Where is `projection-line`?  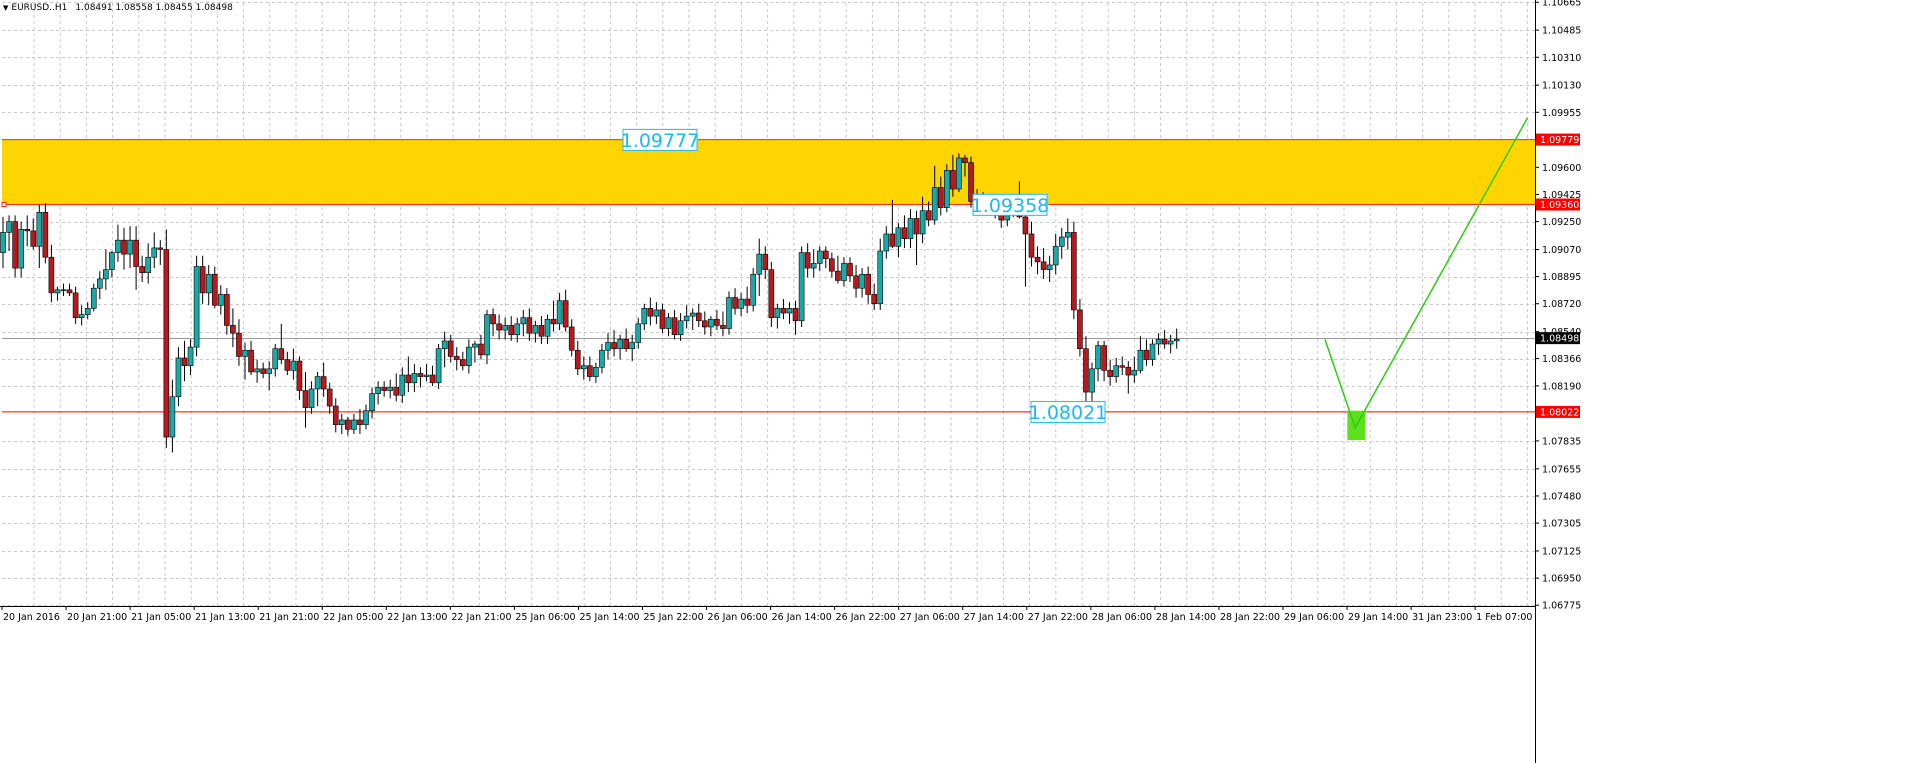
projection-line is located at coordinates (1426, 273).